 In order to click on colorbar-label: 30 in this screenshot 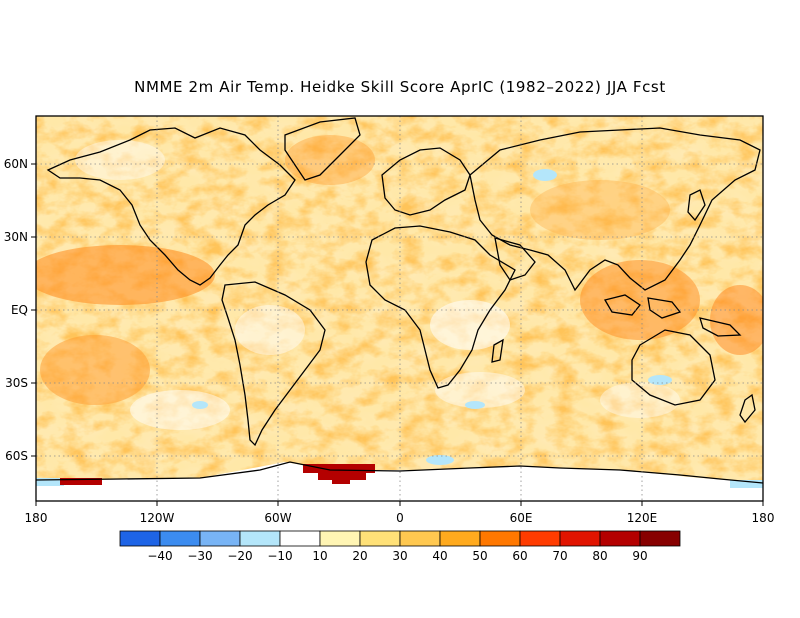, I will do `click(399, 556)`.